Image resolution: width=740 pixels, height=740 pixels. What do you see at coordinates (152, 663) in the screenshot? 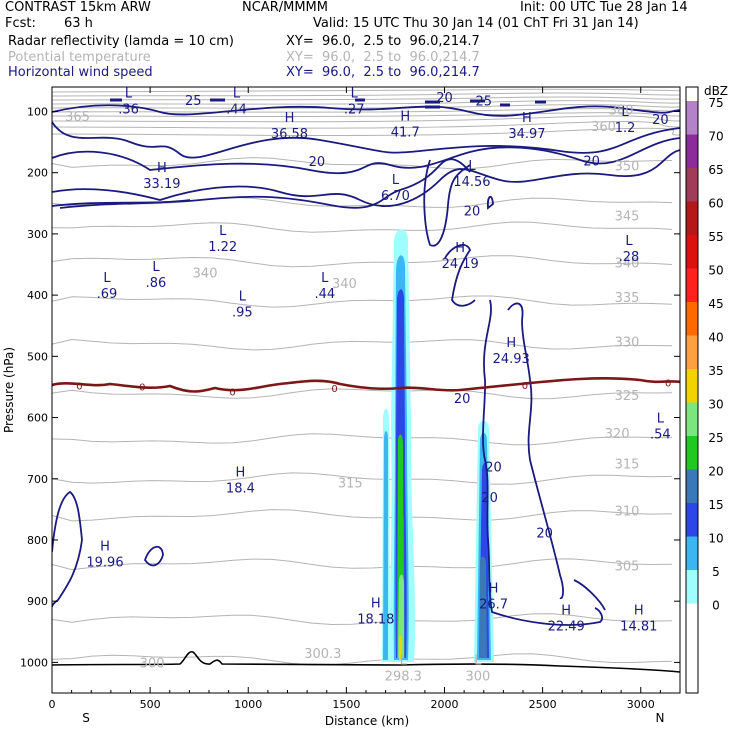
I see `theta-label: 300` at bounding box center [152, 663].